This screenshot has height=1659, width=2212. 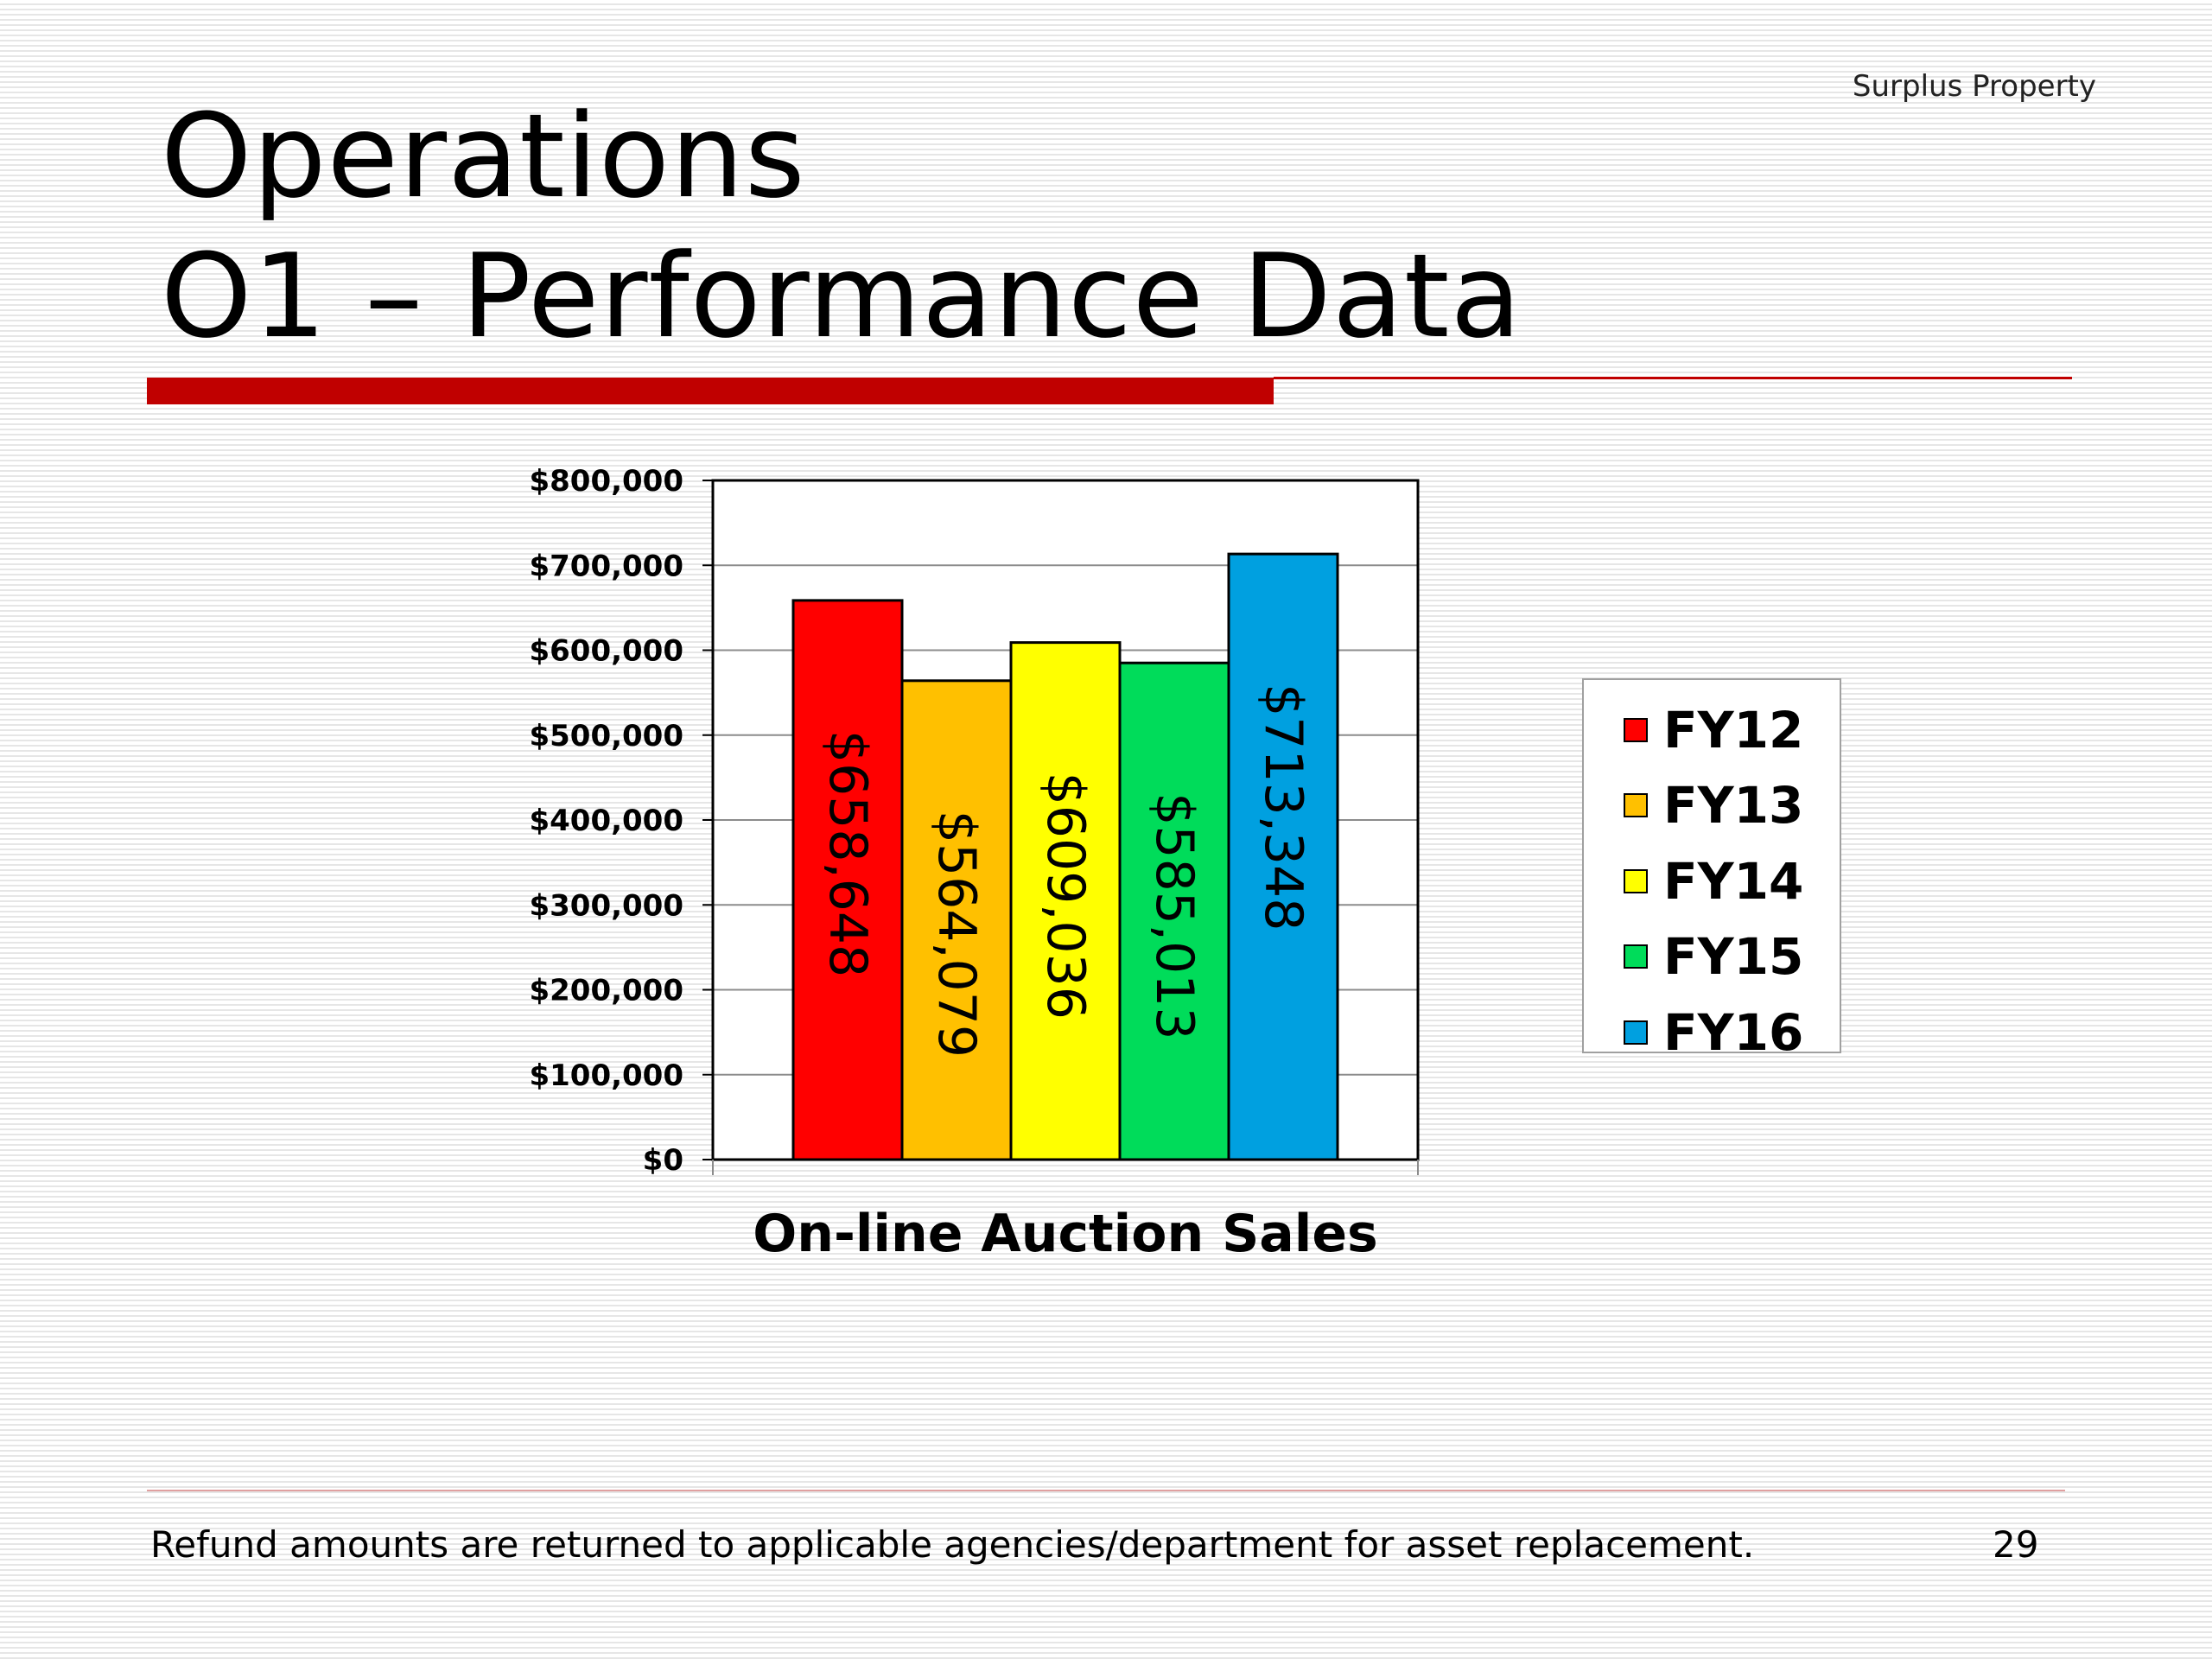 I want to click on y-tick-label: $300,000, so click(x=606, y=905).